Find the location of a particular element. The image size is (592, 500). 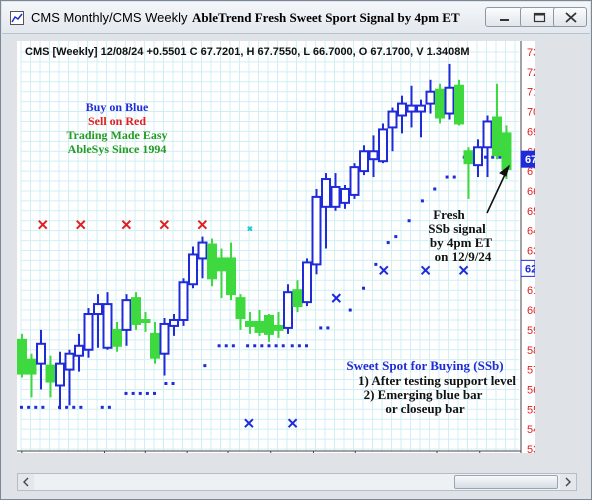

minimize-icon is located at coordinates (504, 20).